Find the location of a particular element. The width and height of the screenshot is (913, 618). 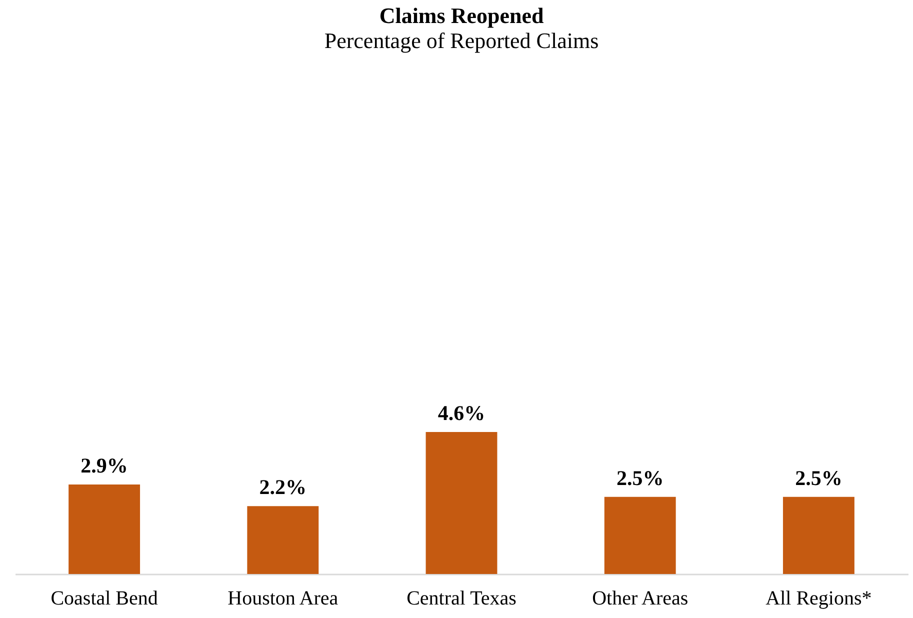

chart-title: Claims Reopened is located at coordinates (461, 15).